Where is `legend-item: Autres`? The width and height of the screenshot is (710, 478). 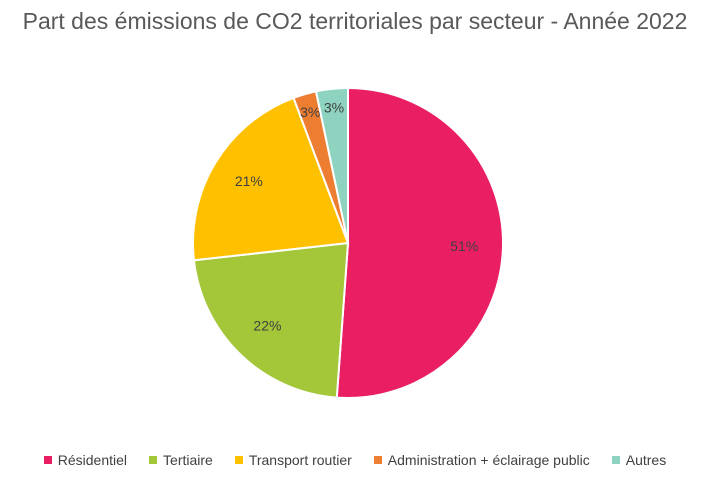
legend-item: Autres is located at coordinates (639, 460).